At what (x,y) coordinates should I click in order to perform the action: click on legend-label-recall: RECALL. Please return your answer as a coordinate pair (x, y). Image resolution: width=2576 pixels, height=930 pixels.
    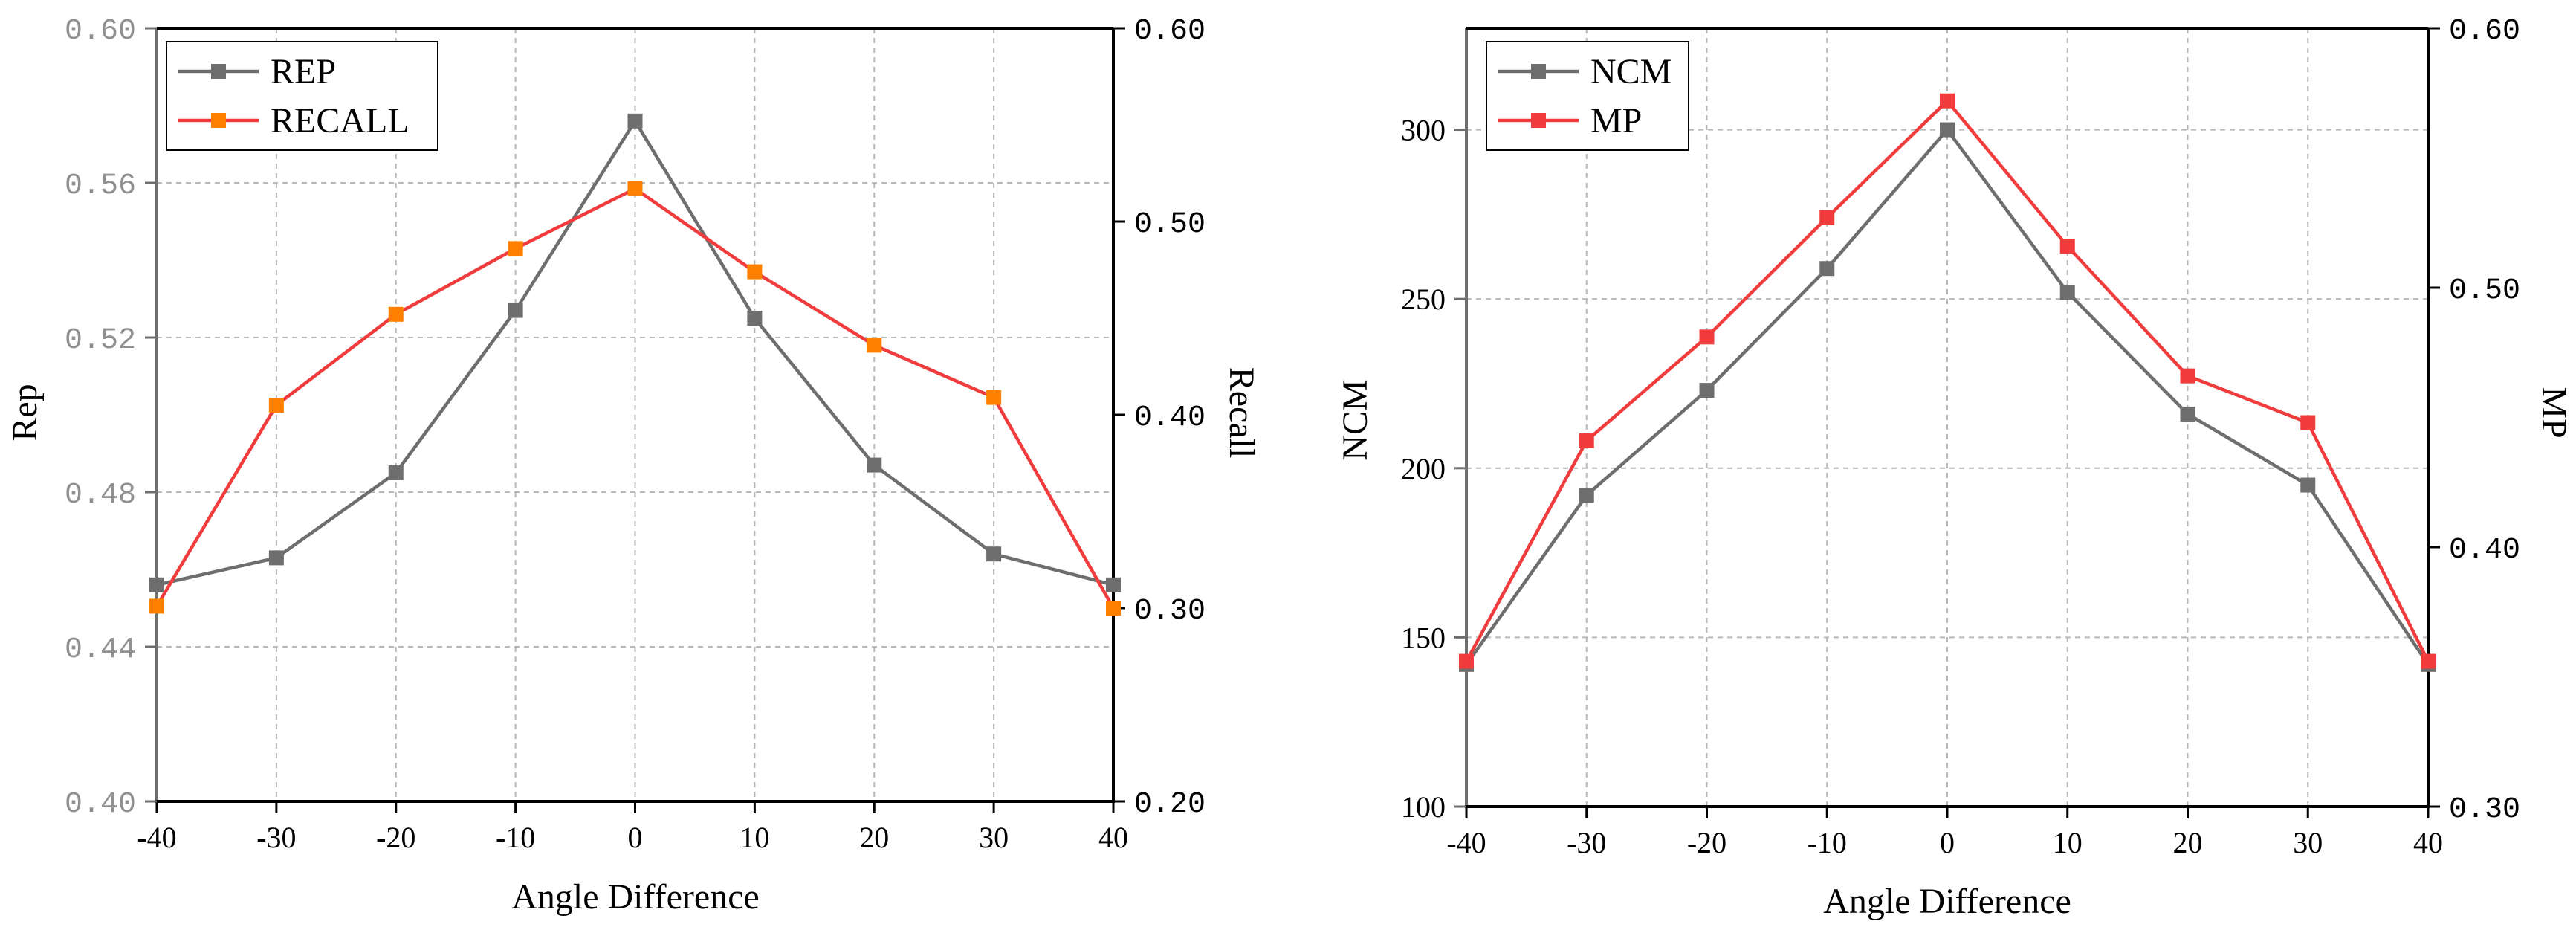
    Looking at the image, I should click on (340, 121).